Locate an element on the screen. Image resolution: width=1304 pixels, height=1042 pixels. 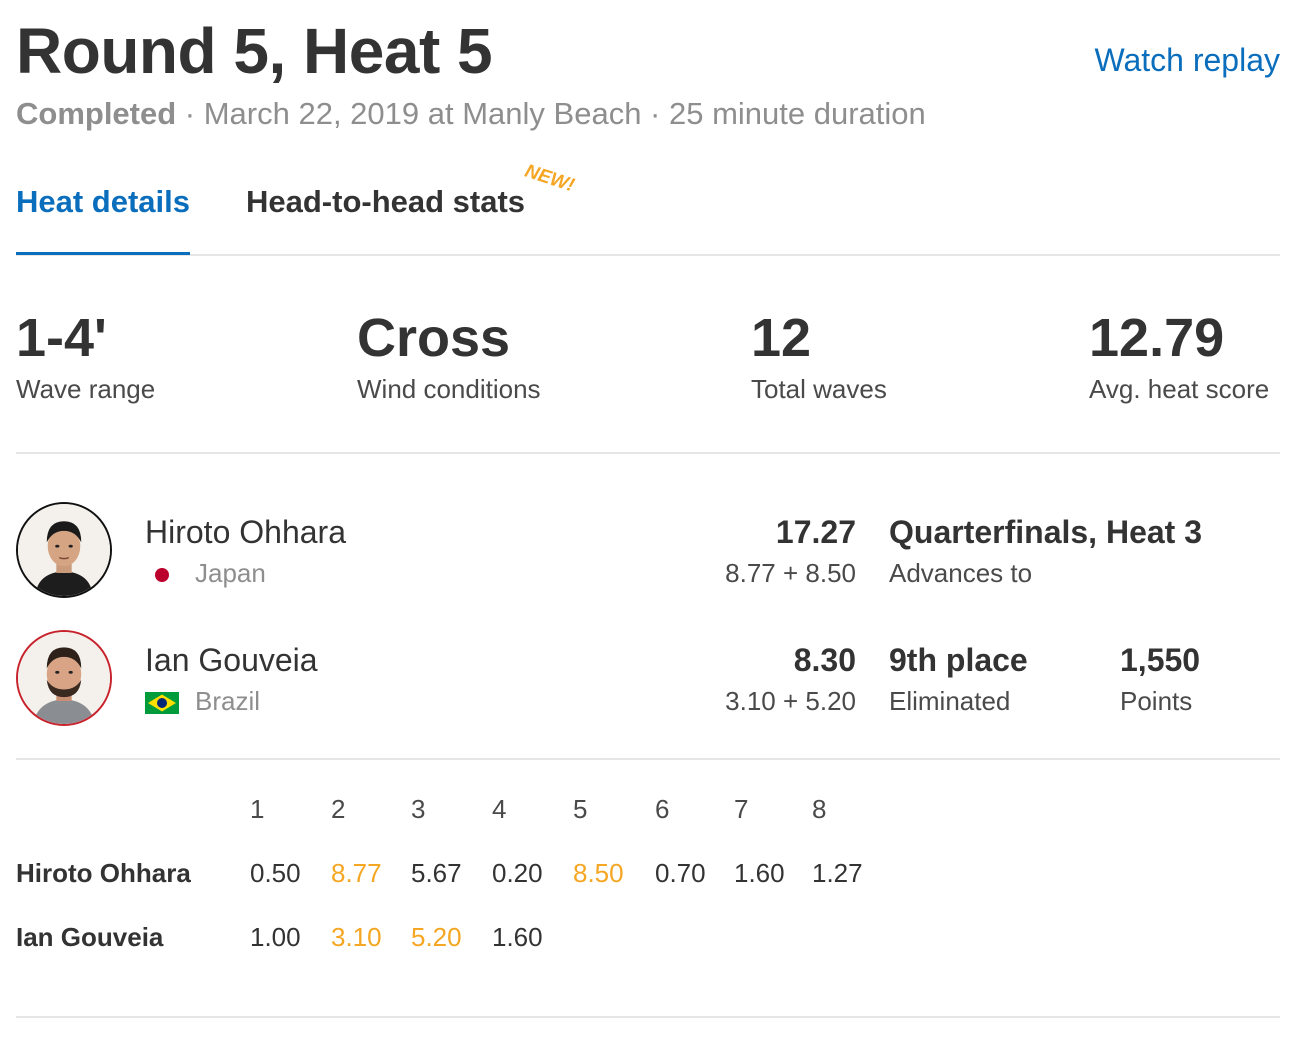
wave-number-header: 3 is located at coordinates (418, 809).